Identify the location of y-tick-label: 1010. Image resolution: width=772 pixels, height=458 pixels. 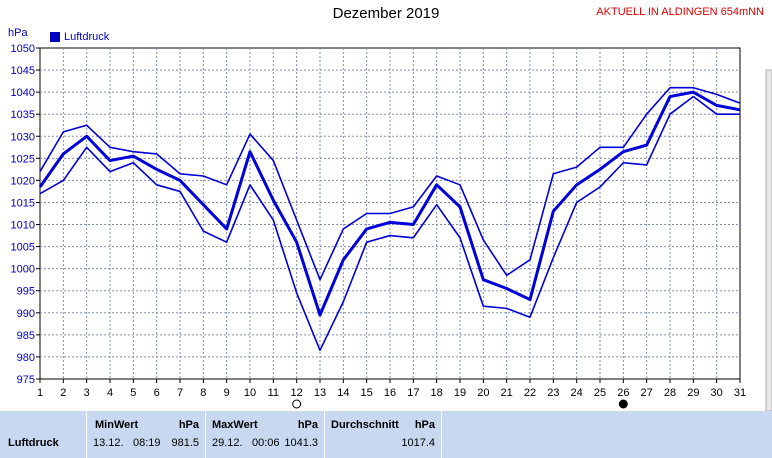
(23, 226).